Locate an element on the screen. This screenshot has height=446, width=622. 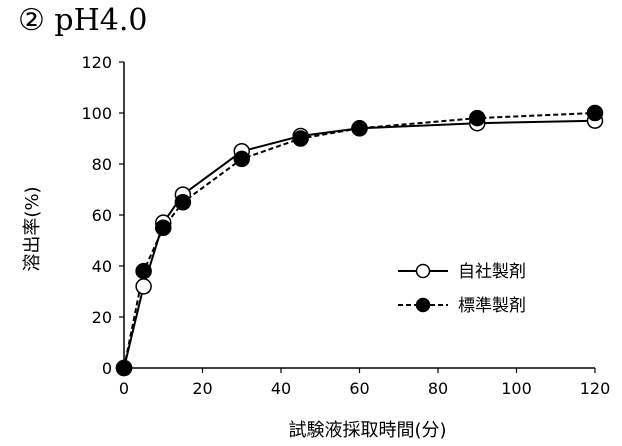
y-axis-label: 溶出率(%) is located at coordinates (32, 228).